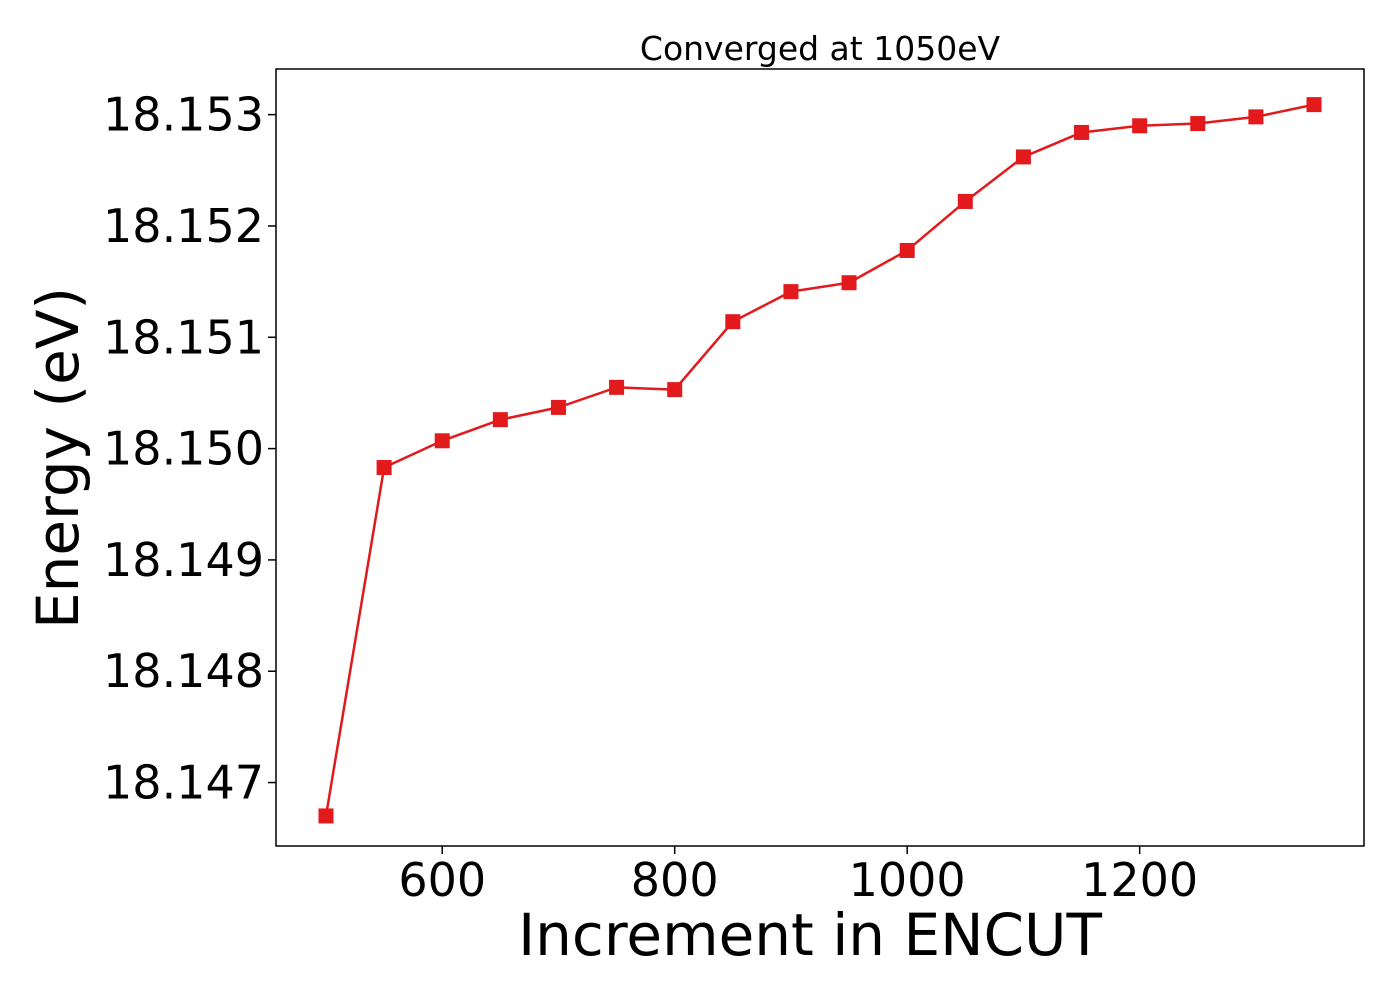 This screenshot has height=1000, width=1400. I want to click on x-tick-label: 1200, so click(1139, 880).